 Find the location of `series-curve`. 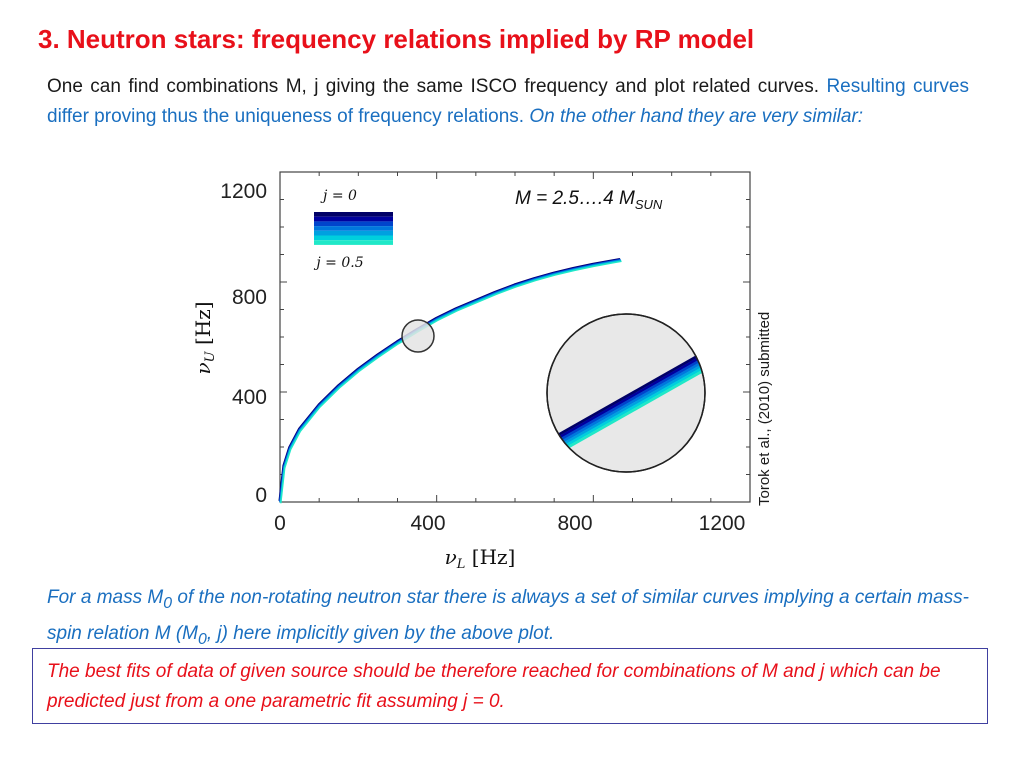

series-curve is located at coordinates (451, 382).